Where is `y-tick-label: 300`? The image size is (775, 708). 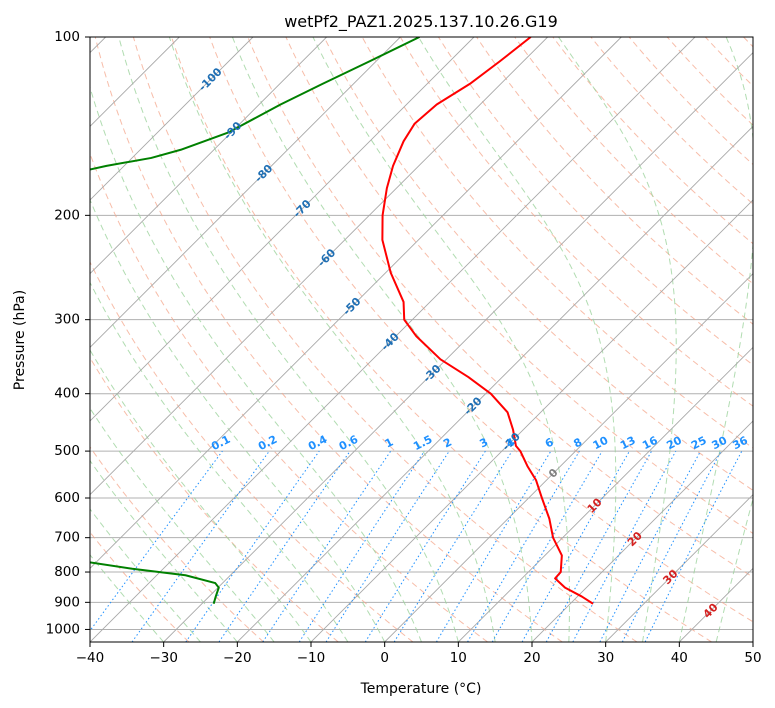 y-tick-label: 300 is located at coordinates (67, 320).